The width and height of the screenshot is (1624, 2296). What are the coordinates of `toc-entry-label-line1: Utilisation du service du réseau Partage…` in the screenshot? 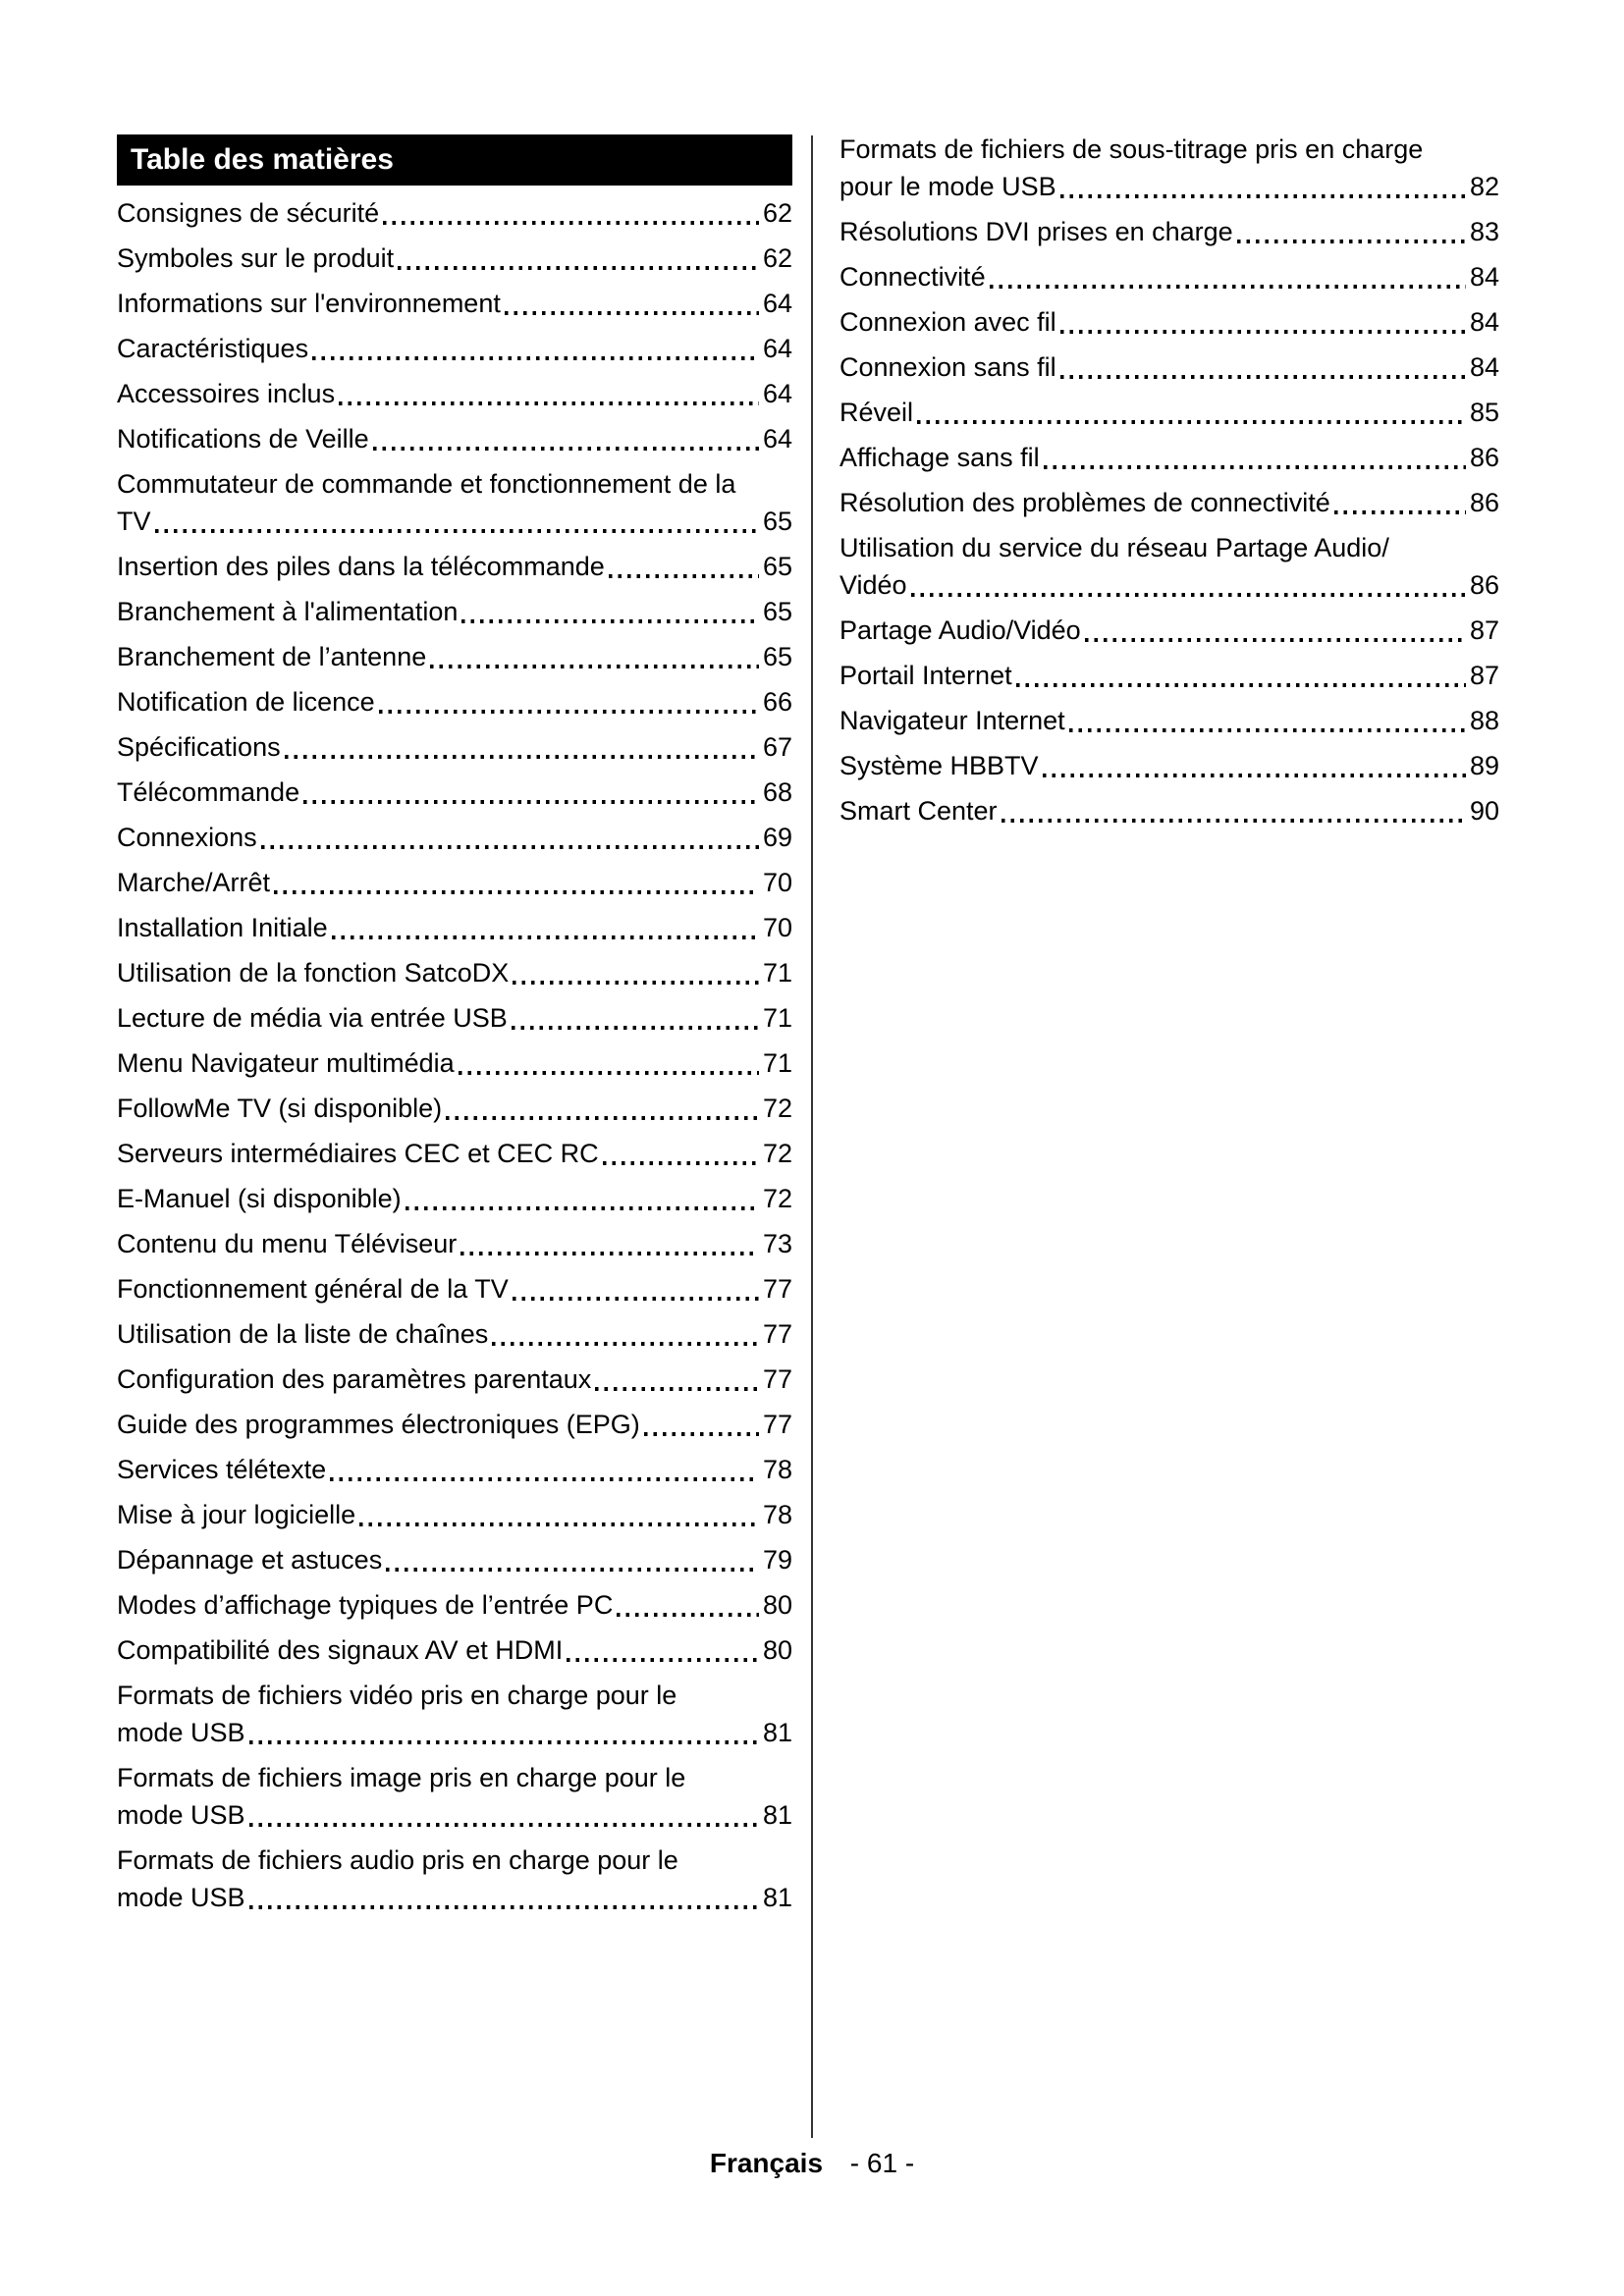 It's located at (1114, 547).